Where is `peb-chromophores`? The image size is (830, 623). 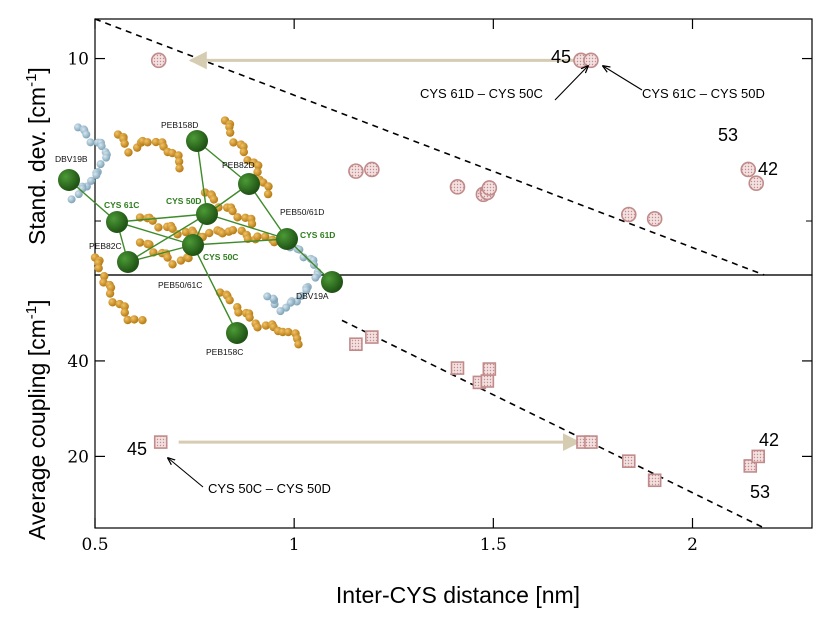 peb-chromophores is located at coordinates (196, 232).